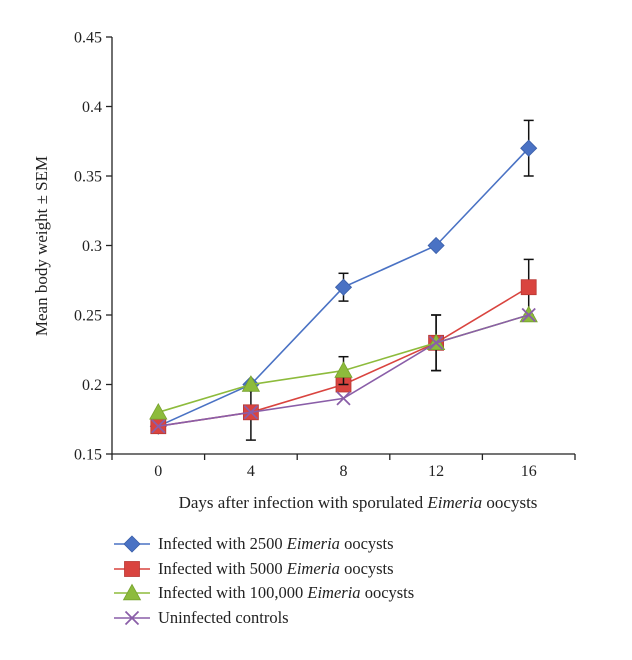  I want to click on x-axis-title-prefix: Days after infection with sporulated, so click(303, 502).